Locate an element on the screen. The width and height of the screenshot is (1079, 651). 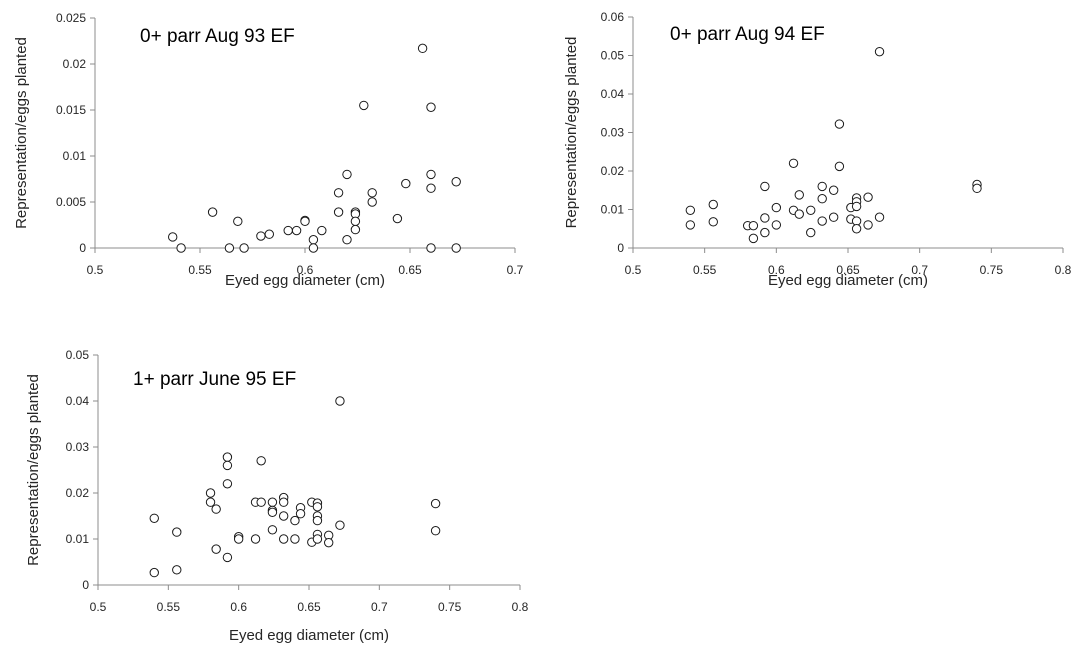
x-tick-label: 0.75 is located at coordinates (992, 270).